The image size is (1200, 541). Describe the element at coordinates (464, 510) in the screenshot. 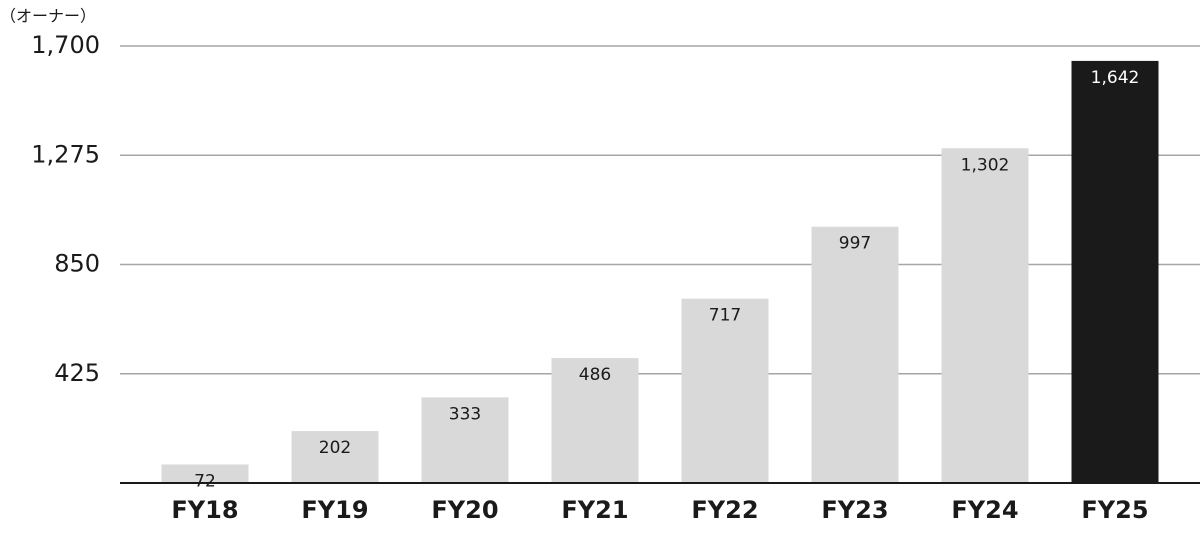

I see `x-tick-label: FY20` at that location.